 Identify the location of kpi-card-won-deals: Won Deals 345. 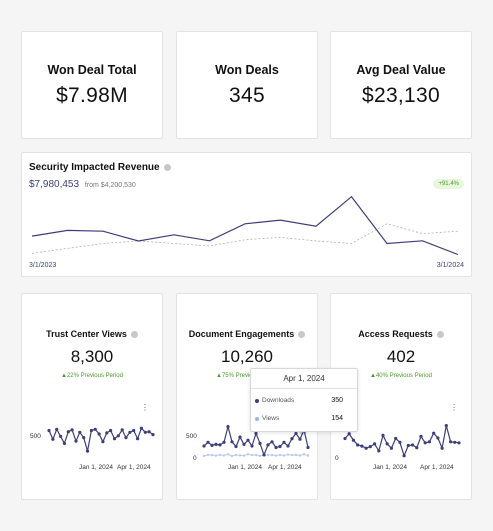
(247, 85).